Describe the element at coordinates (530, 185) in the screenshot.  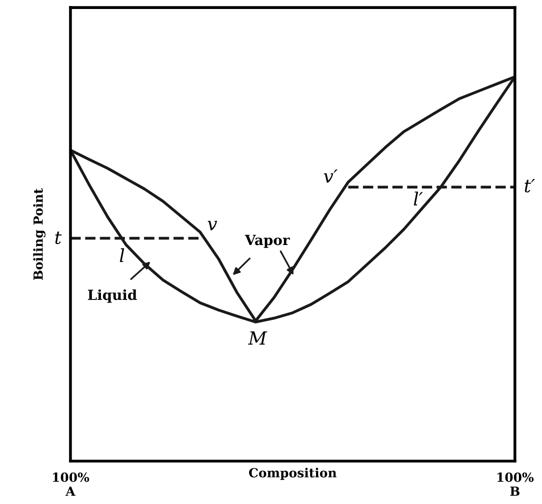
I see `text: t′` at that location.